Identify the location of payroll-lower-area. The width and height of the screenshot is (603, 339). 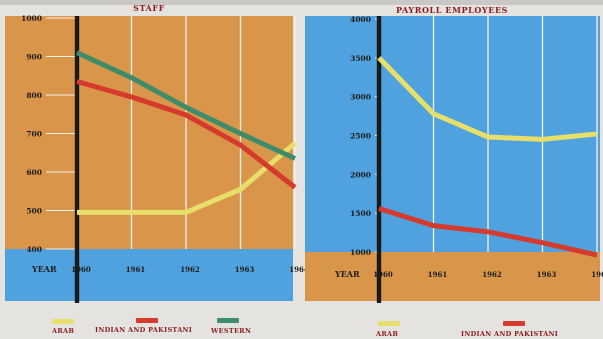
(452, 276).